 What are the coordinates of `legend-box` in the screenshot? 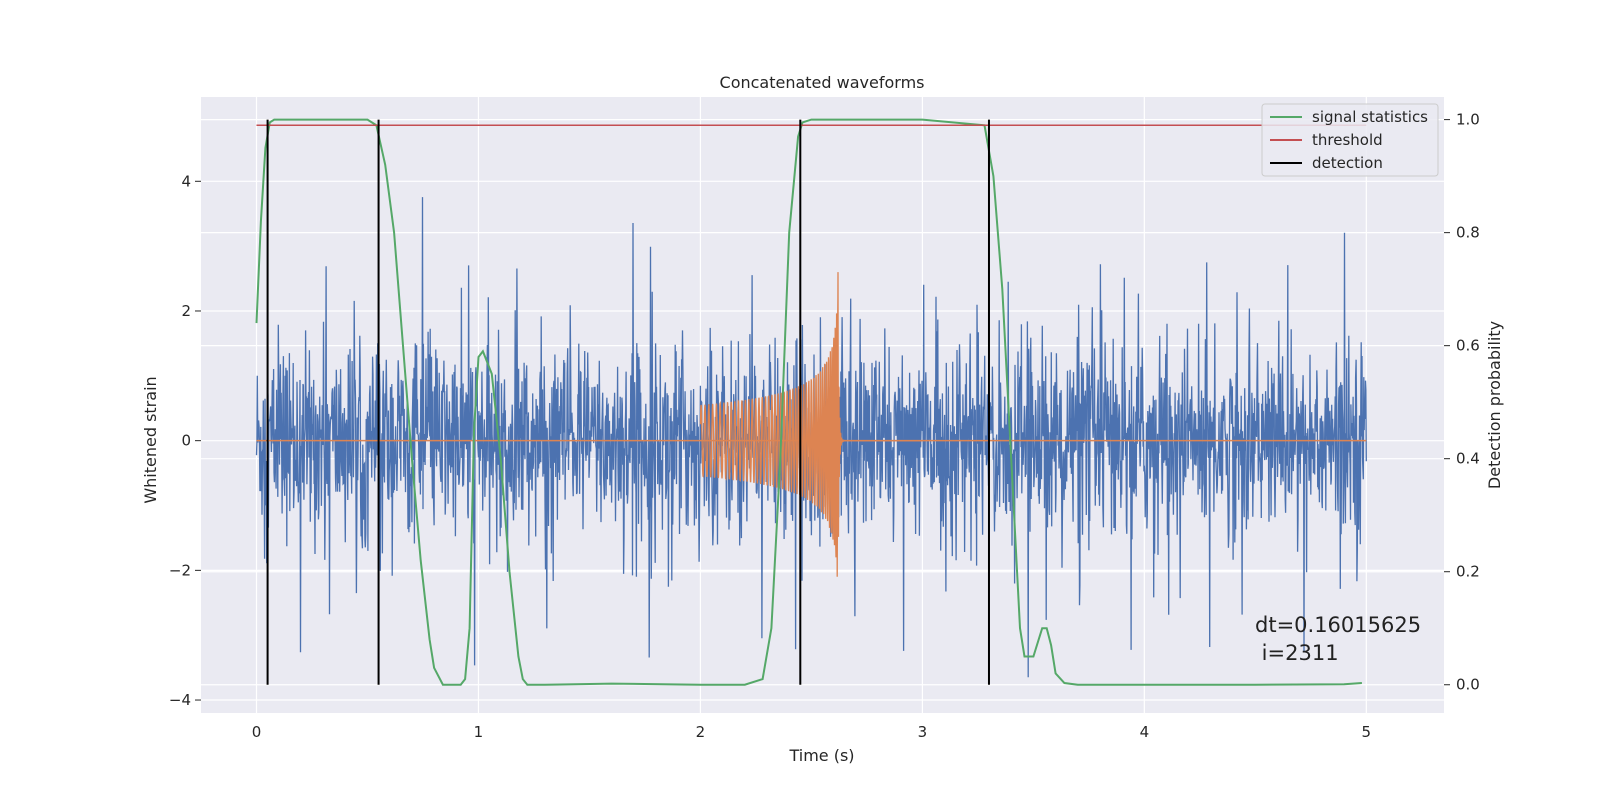 It's located at (1350, 140).